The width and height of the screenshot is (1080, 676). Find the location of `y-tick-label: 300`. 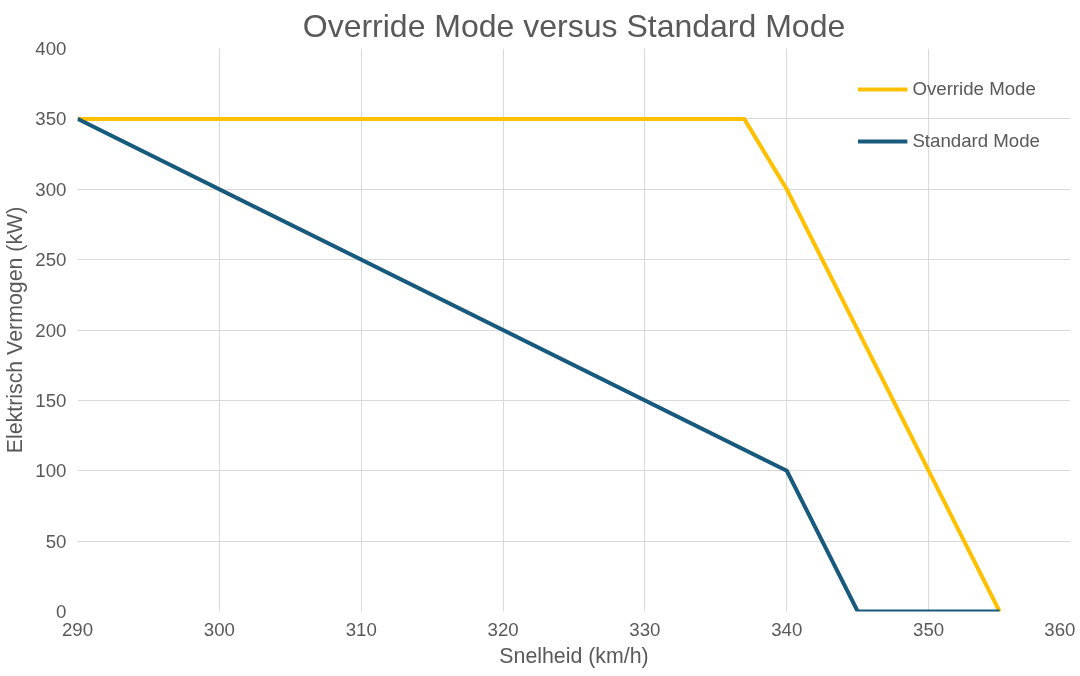

y-tick-label: 300 is located at coordinates (51, 189).